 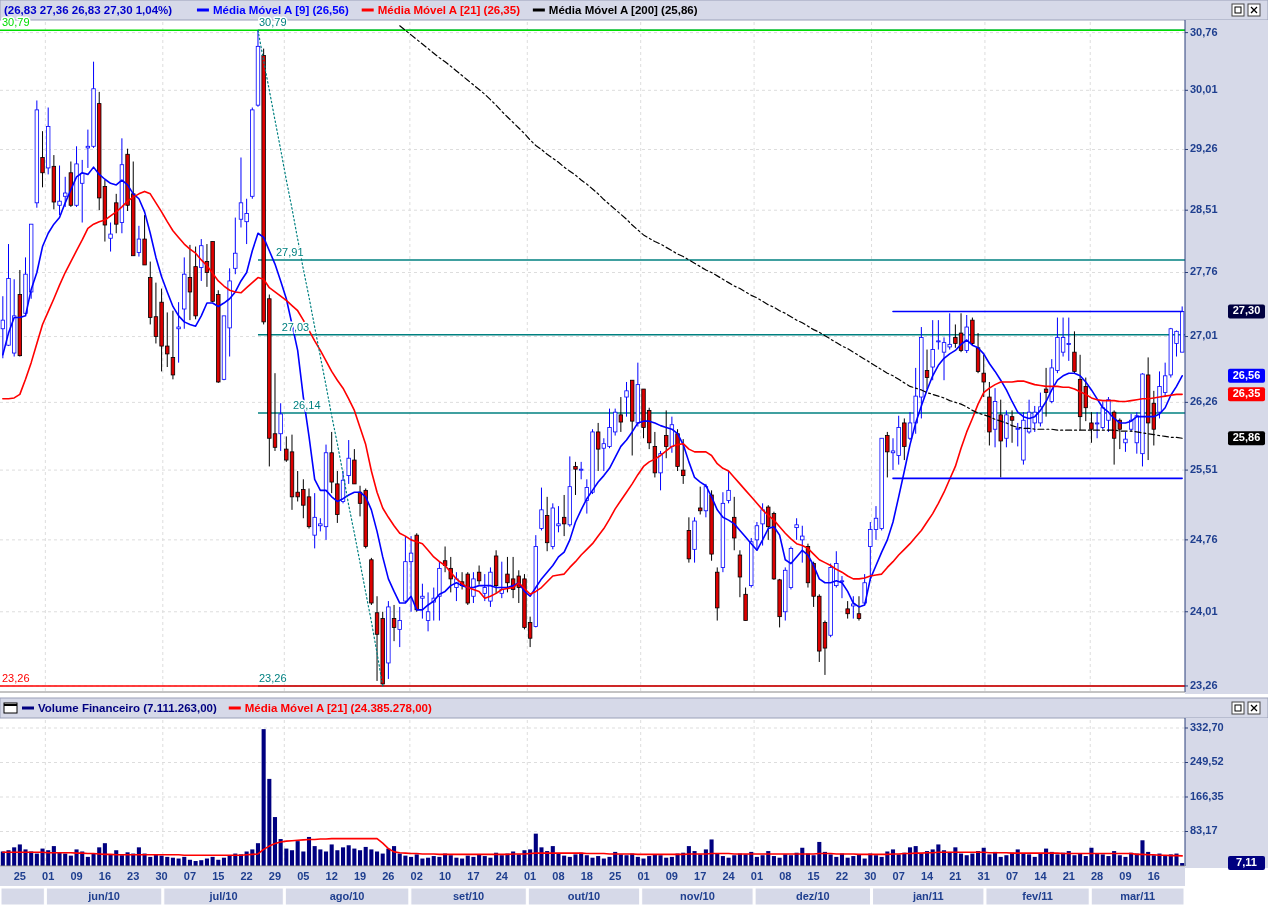 I want to click on x-tick-label: 29, so click(x=275, y=875).